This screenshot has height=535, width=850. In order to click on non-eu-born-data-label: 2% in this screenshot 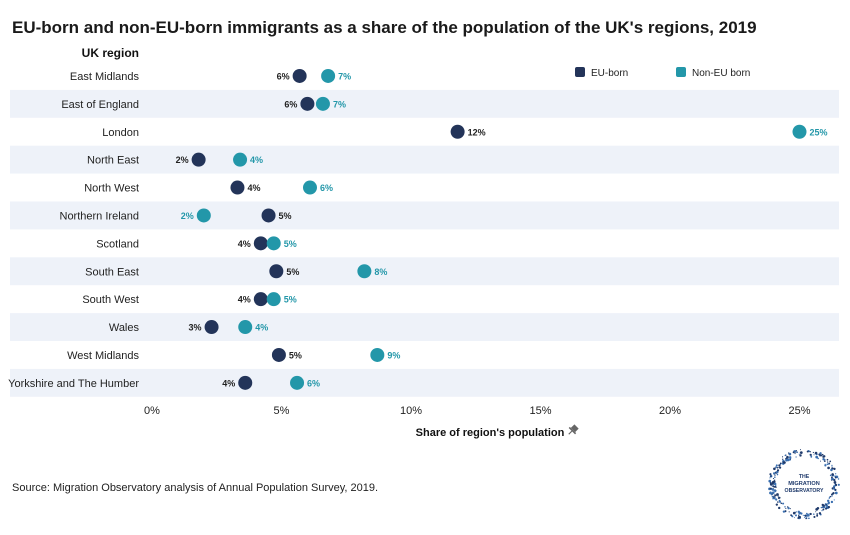, I will do `click(187, 216)`.